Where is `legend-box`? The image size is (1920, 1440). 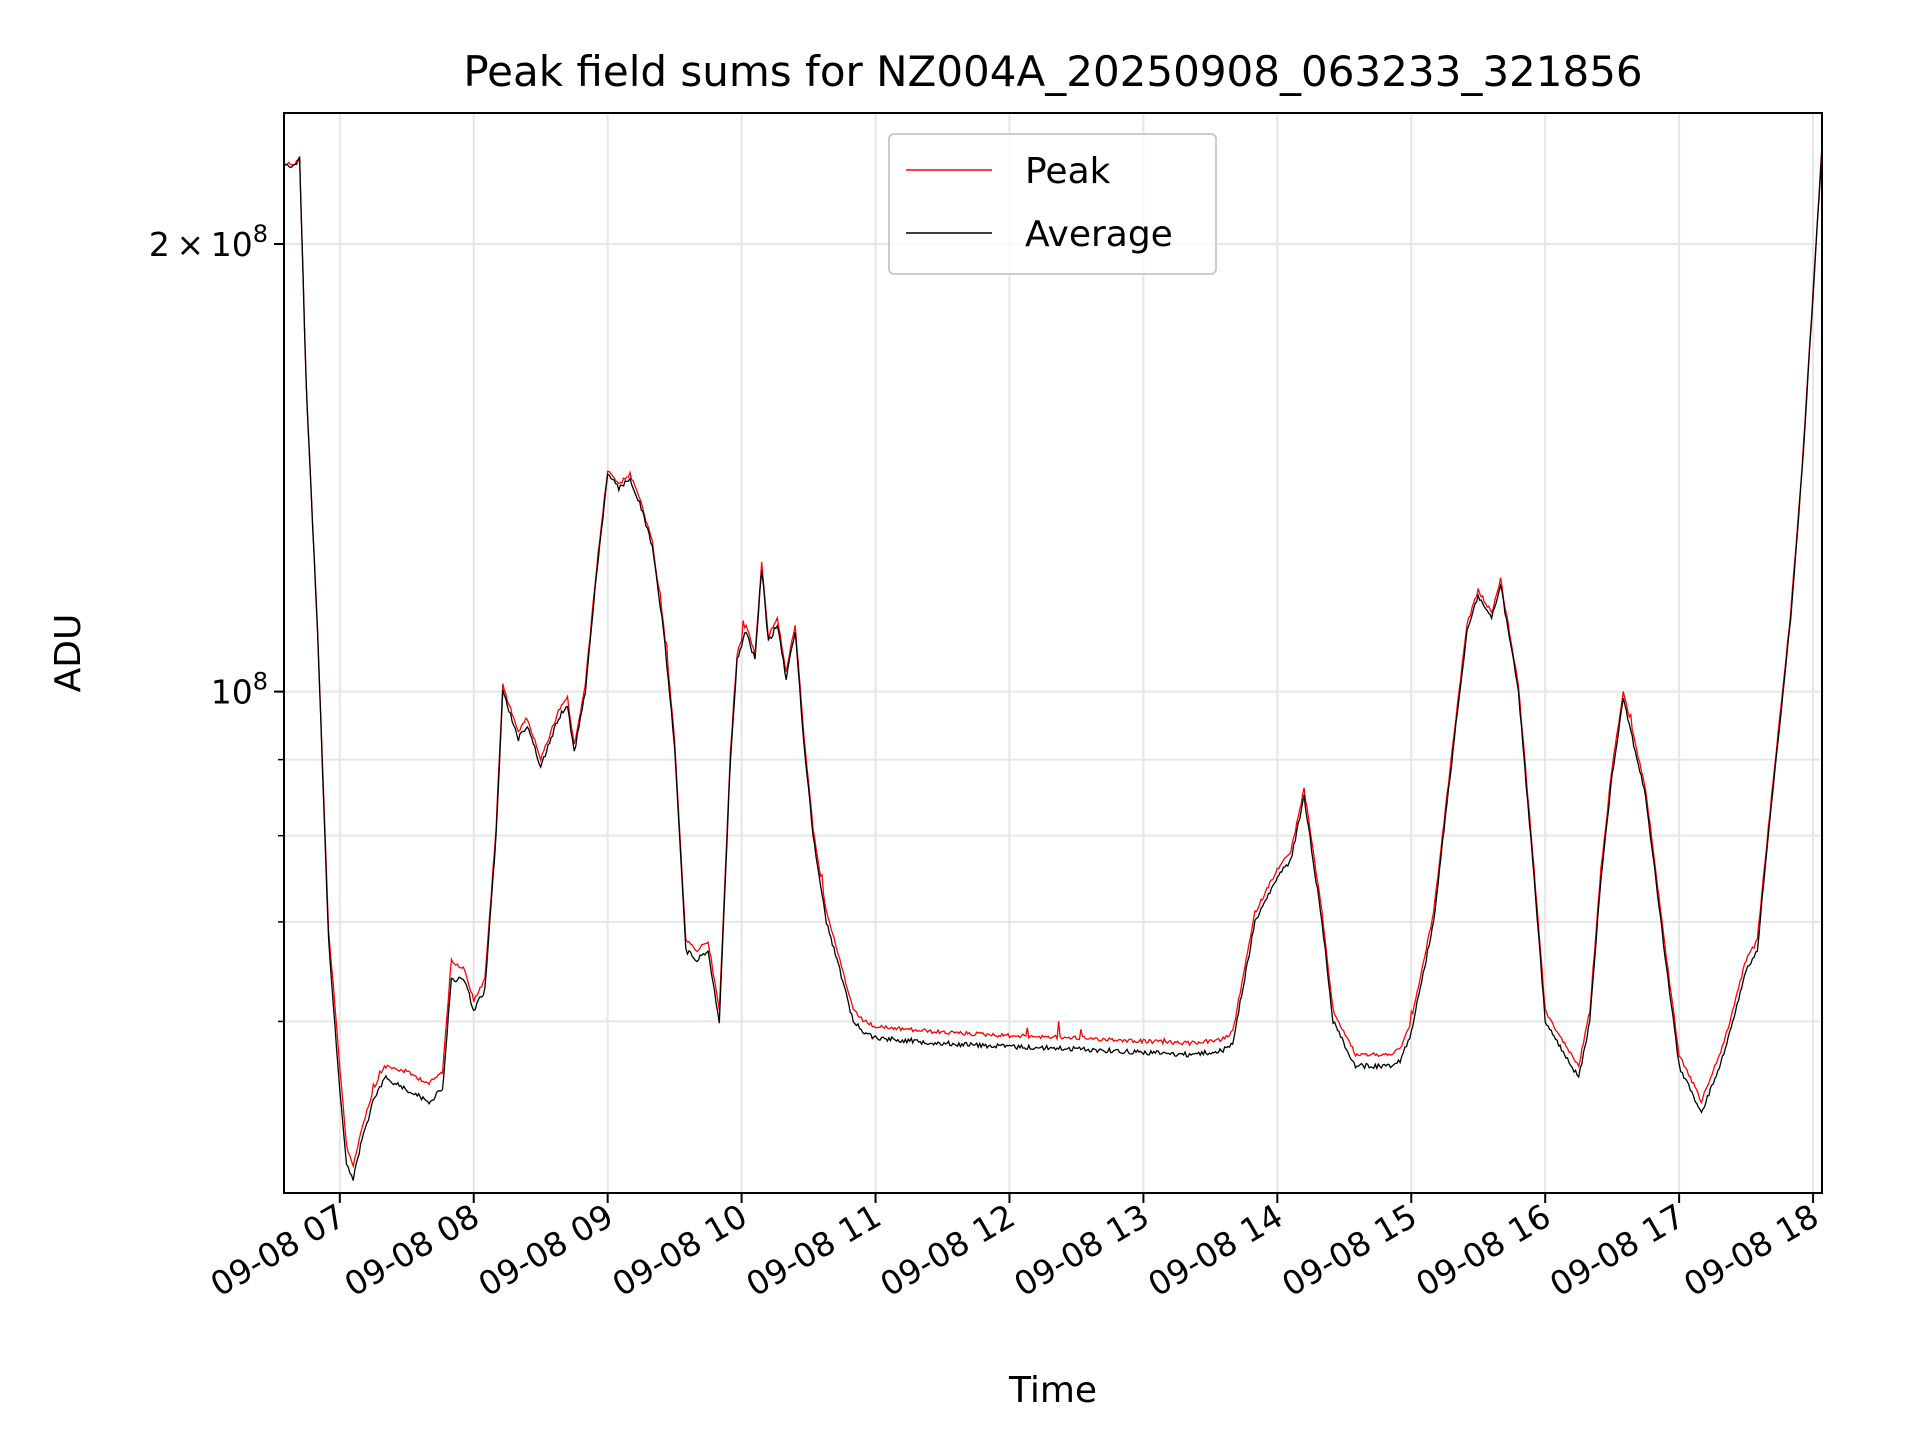
legend-box is located at coordinates (1052, 204).